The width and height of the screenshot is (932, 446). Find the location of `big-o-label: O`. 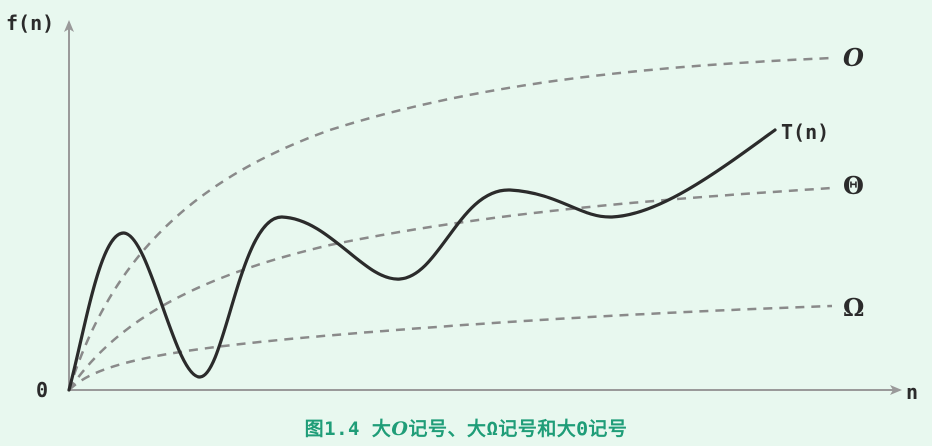

big-o-label: O is located at coordinates (853, 57).